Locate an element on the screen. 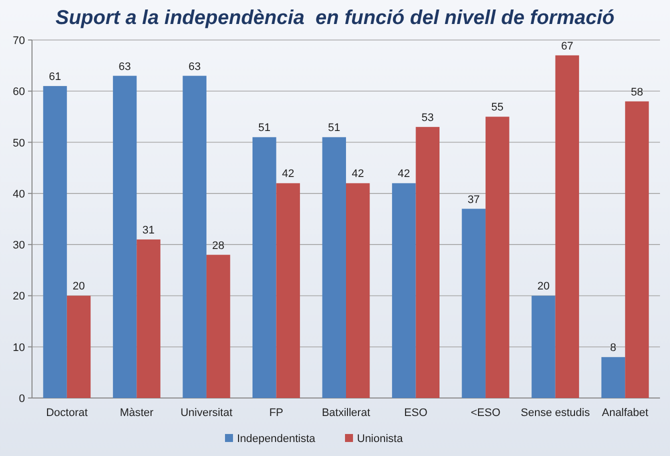 The image size is (670, 456). y-tick-label: 70 is located at coordinates (18, 41).